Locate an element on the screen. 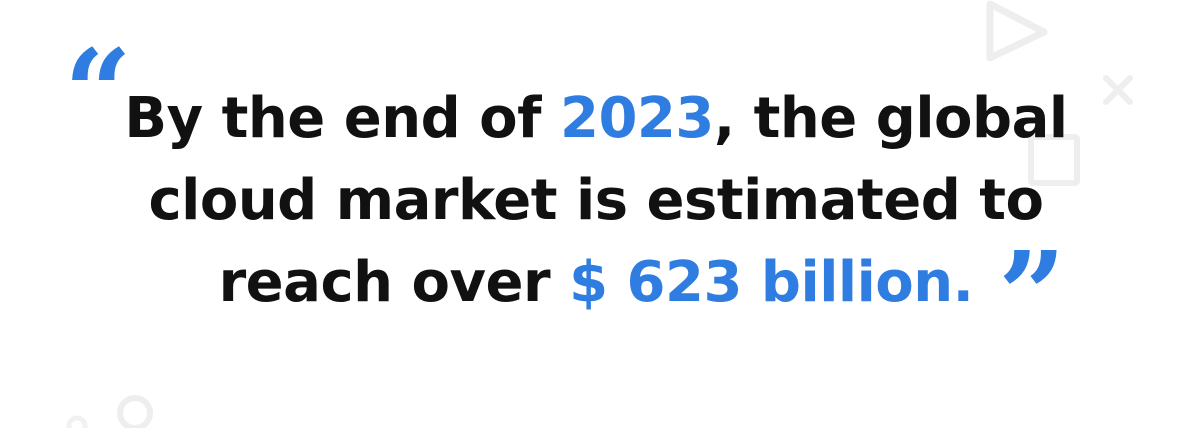 The width and height of the screenshot is (1200, 428). quote-line-1-start: By the end of is located at coordinates (342, 118).